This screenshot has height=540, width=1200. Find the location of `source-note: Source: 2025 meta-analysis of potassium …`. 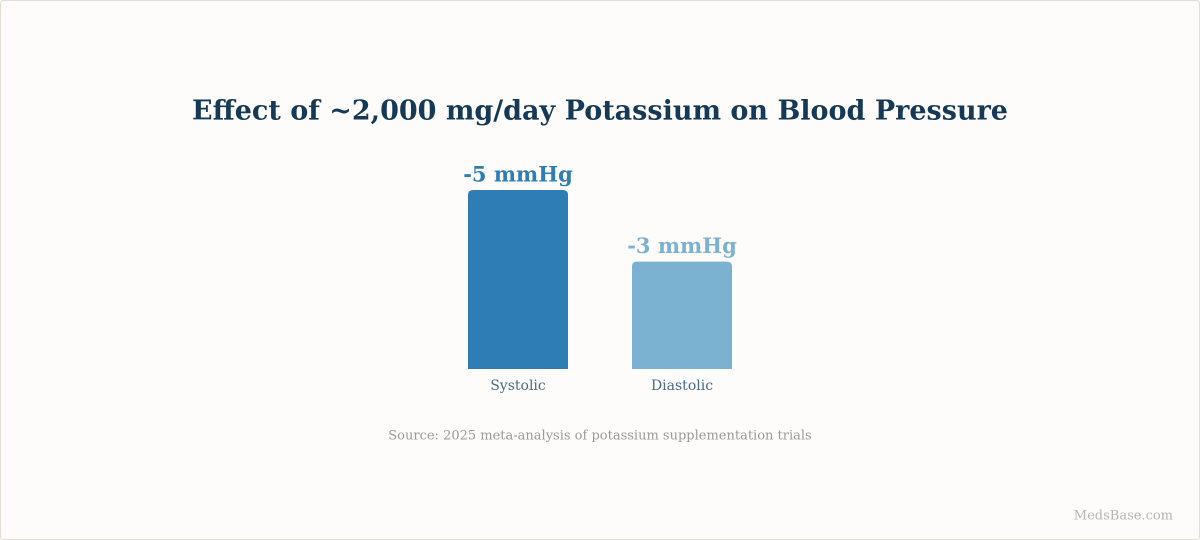

source-note: Source: 2025 meta-analysis of potassium … is located at coordinates (599, 436).